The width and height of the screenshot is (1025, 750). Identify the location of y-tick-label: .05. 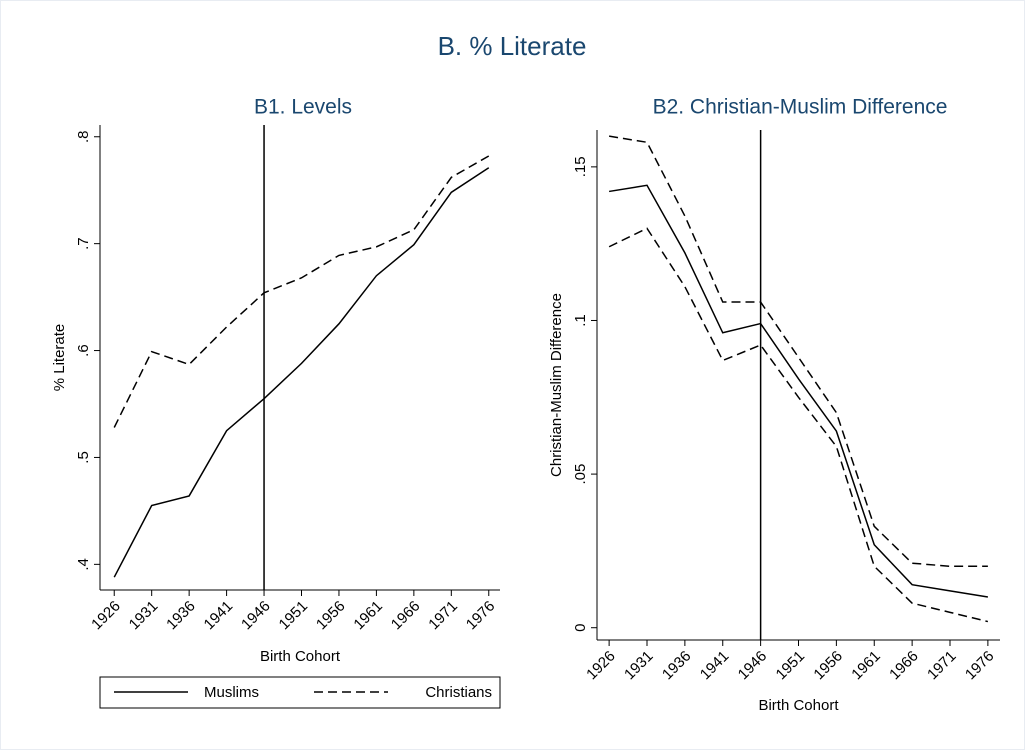
(580, 474).